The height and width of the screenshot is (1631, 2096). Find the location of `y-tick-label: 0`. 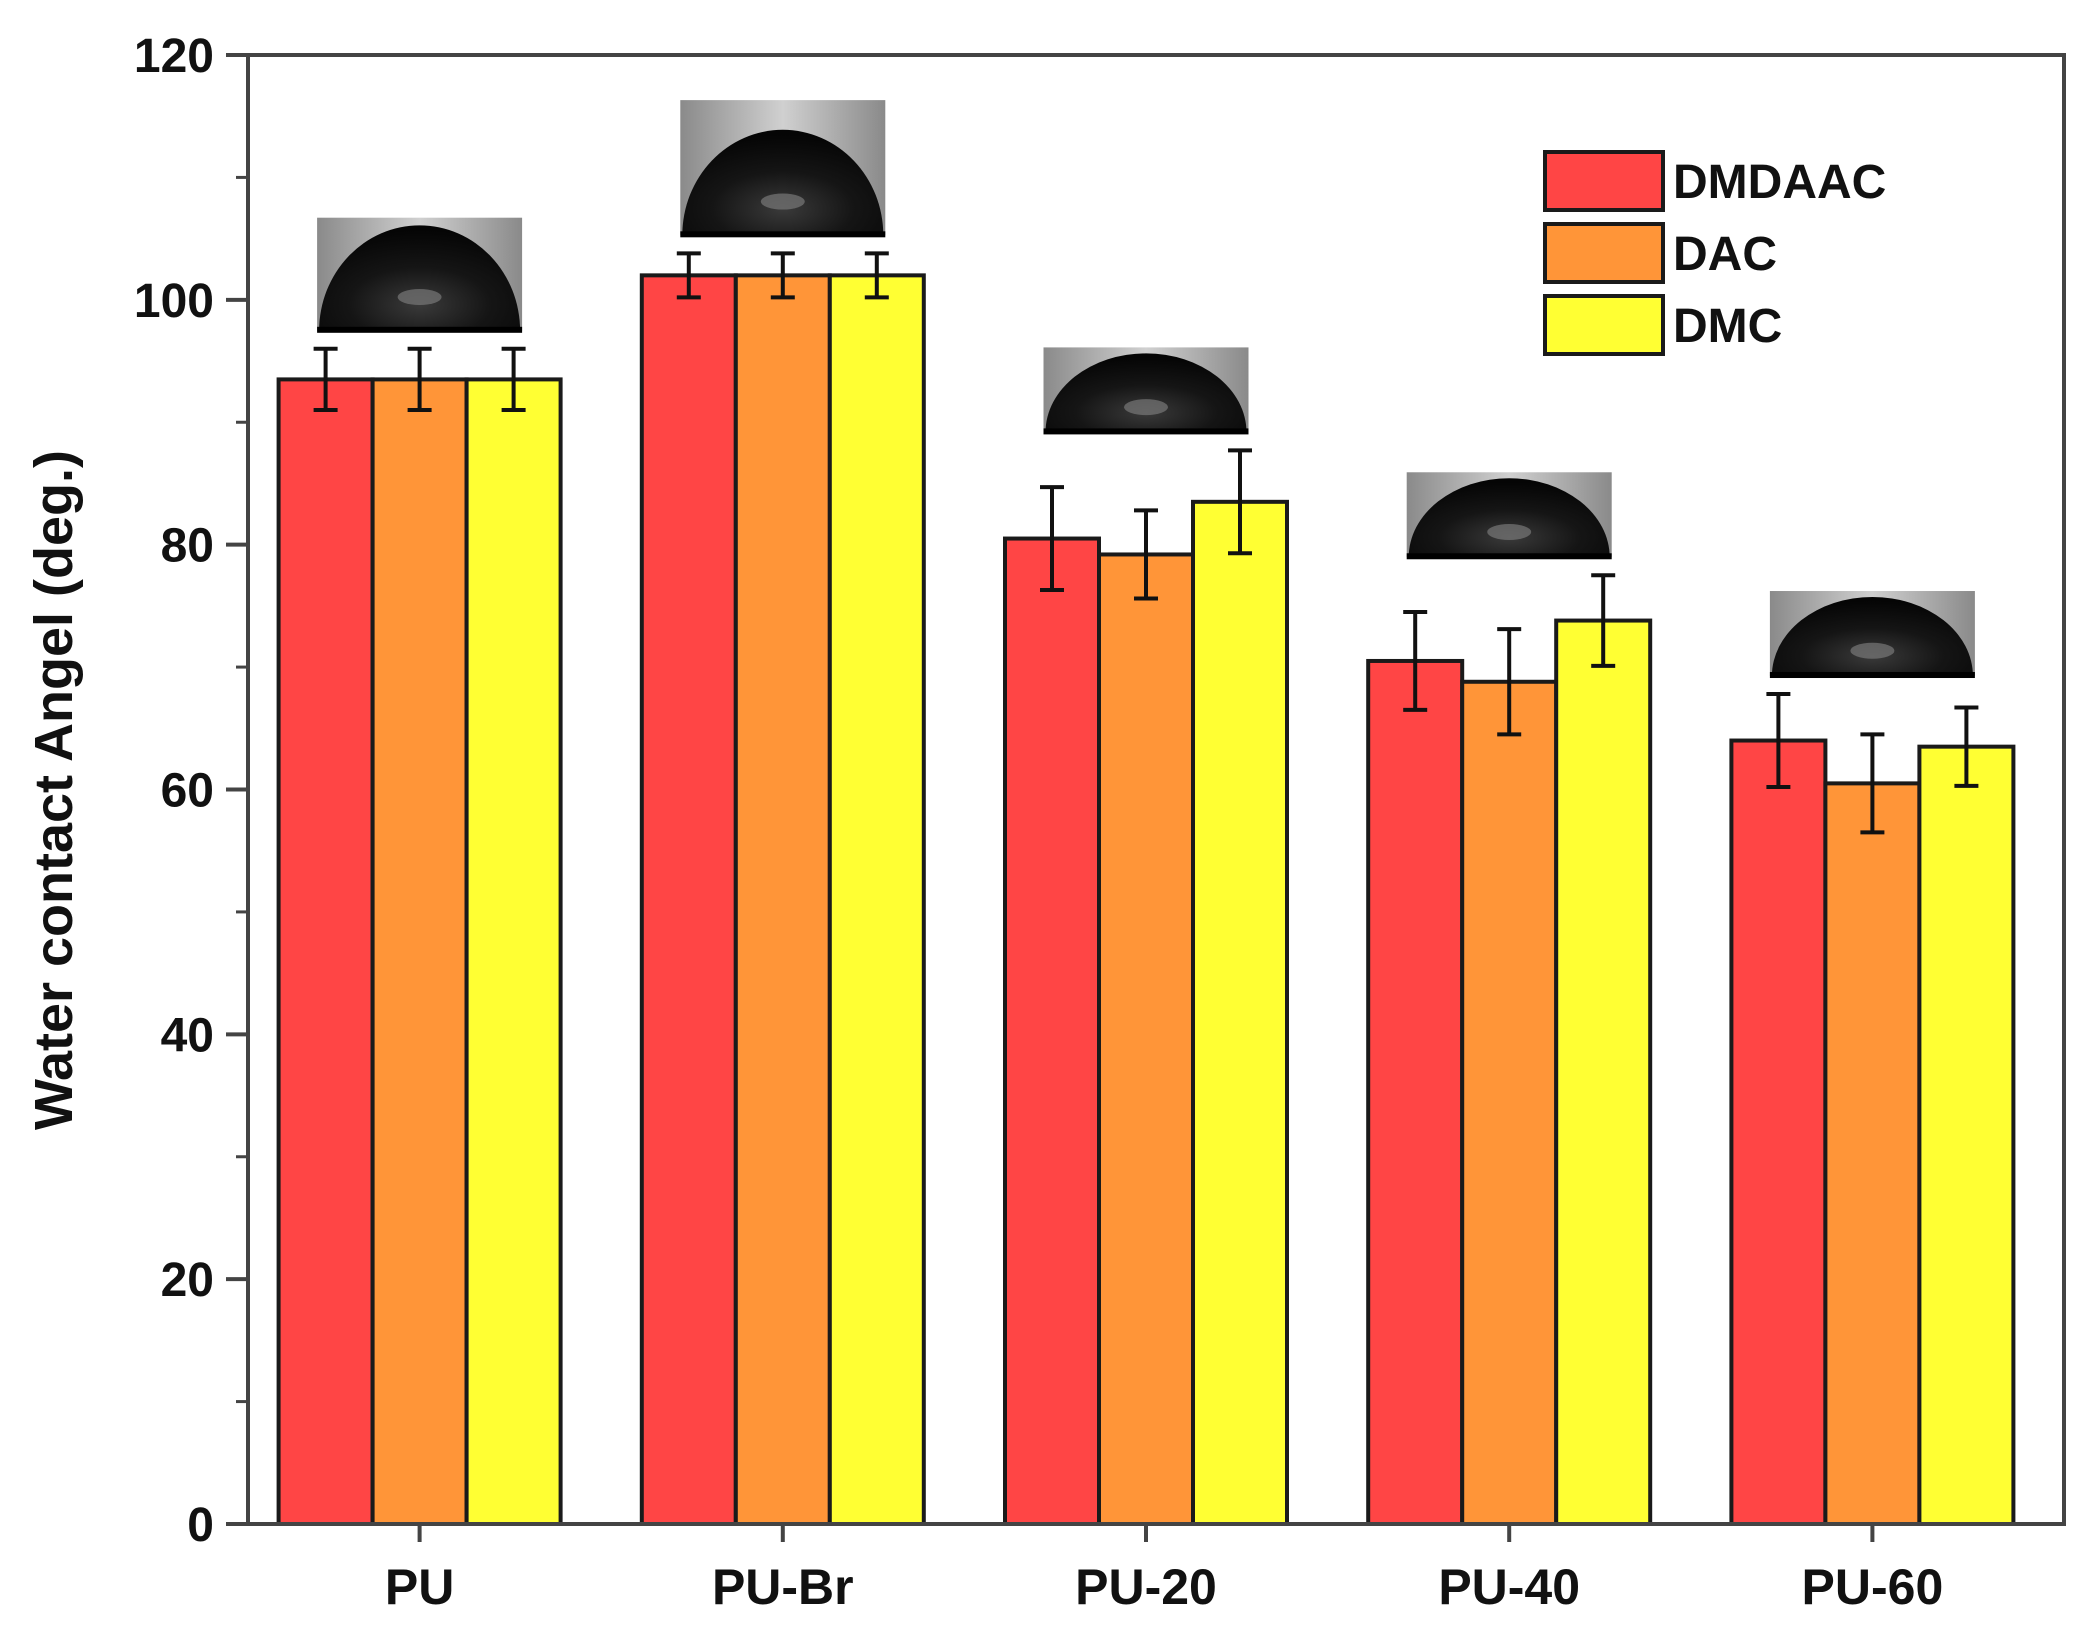

y-tick-label: 0 is located at coordinates (200, 1525).